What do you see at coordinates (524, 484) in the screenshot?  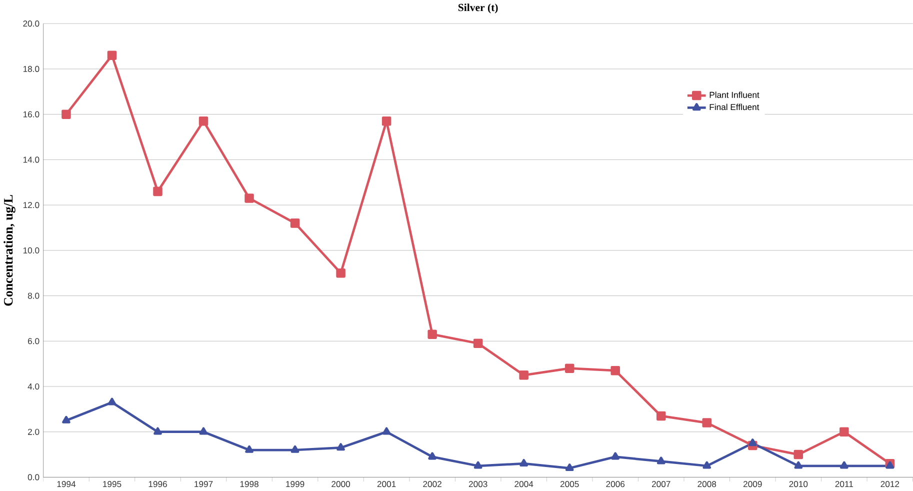 I see `x-tick-label: 2004` at bounding box center [524, 484].